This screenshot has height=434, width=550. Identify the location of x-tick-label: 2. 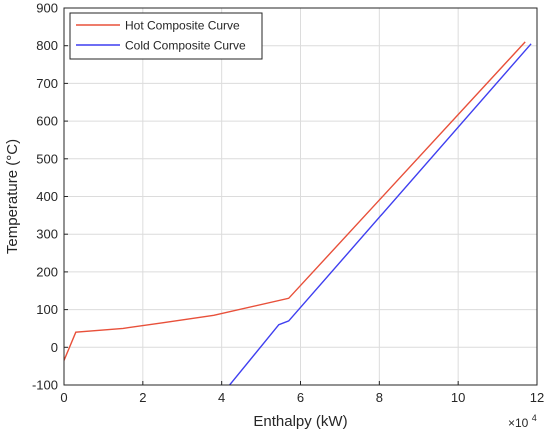
(142, 397).